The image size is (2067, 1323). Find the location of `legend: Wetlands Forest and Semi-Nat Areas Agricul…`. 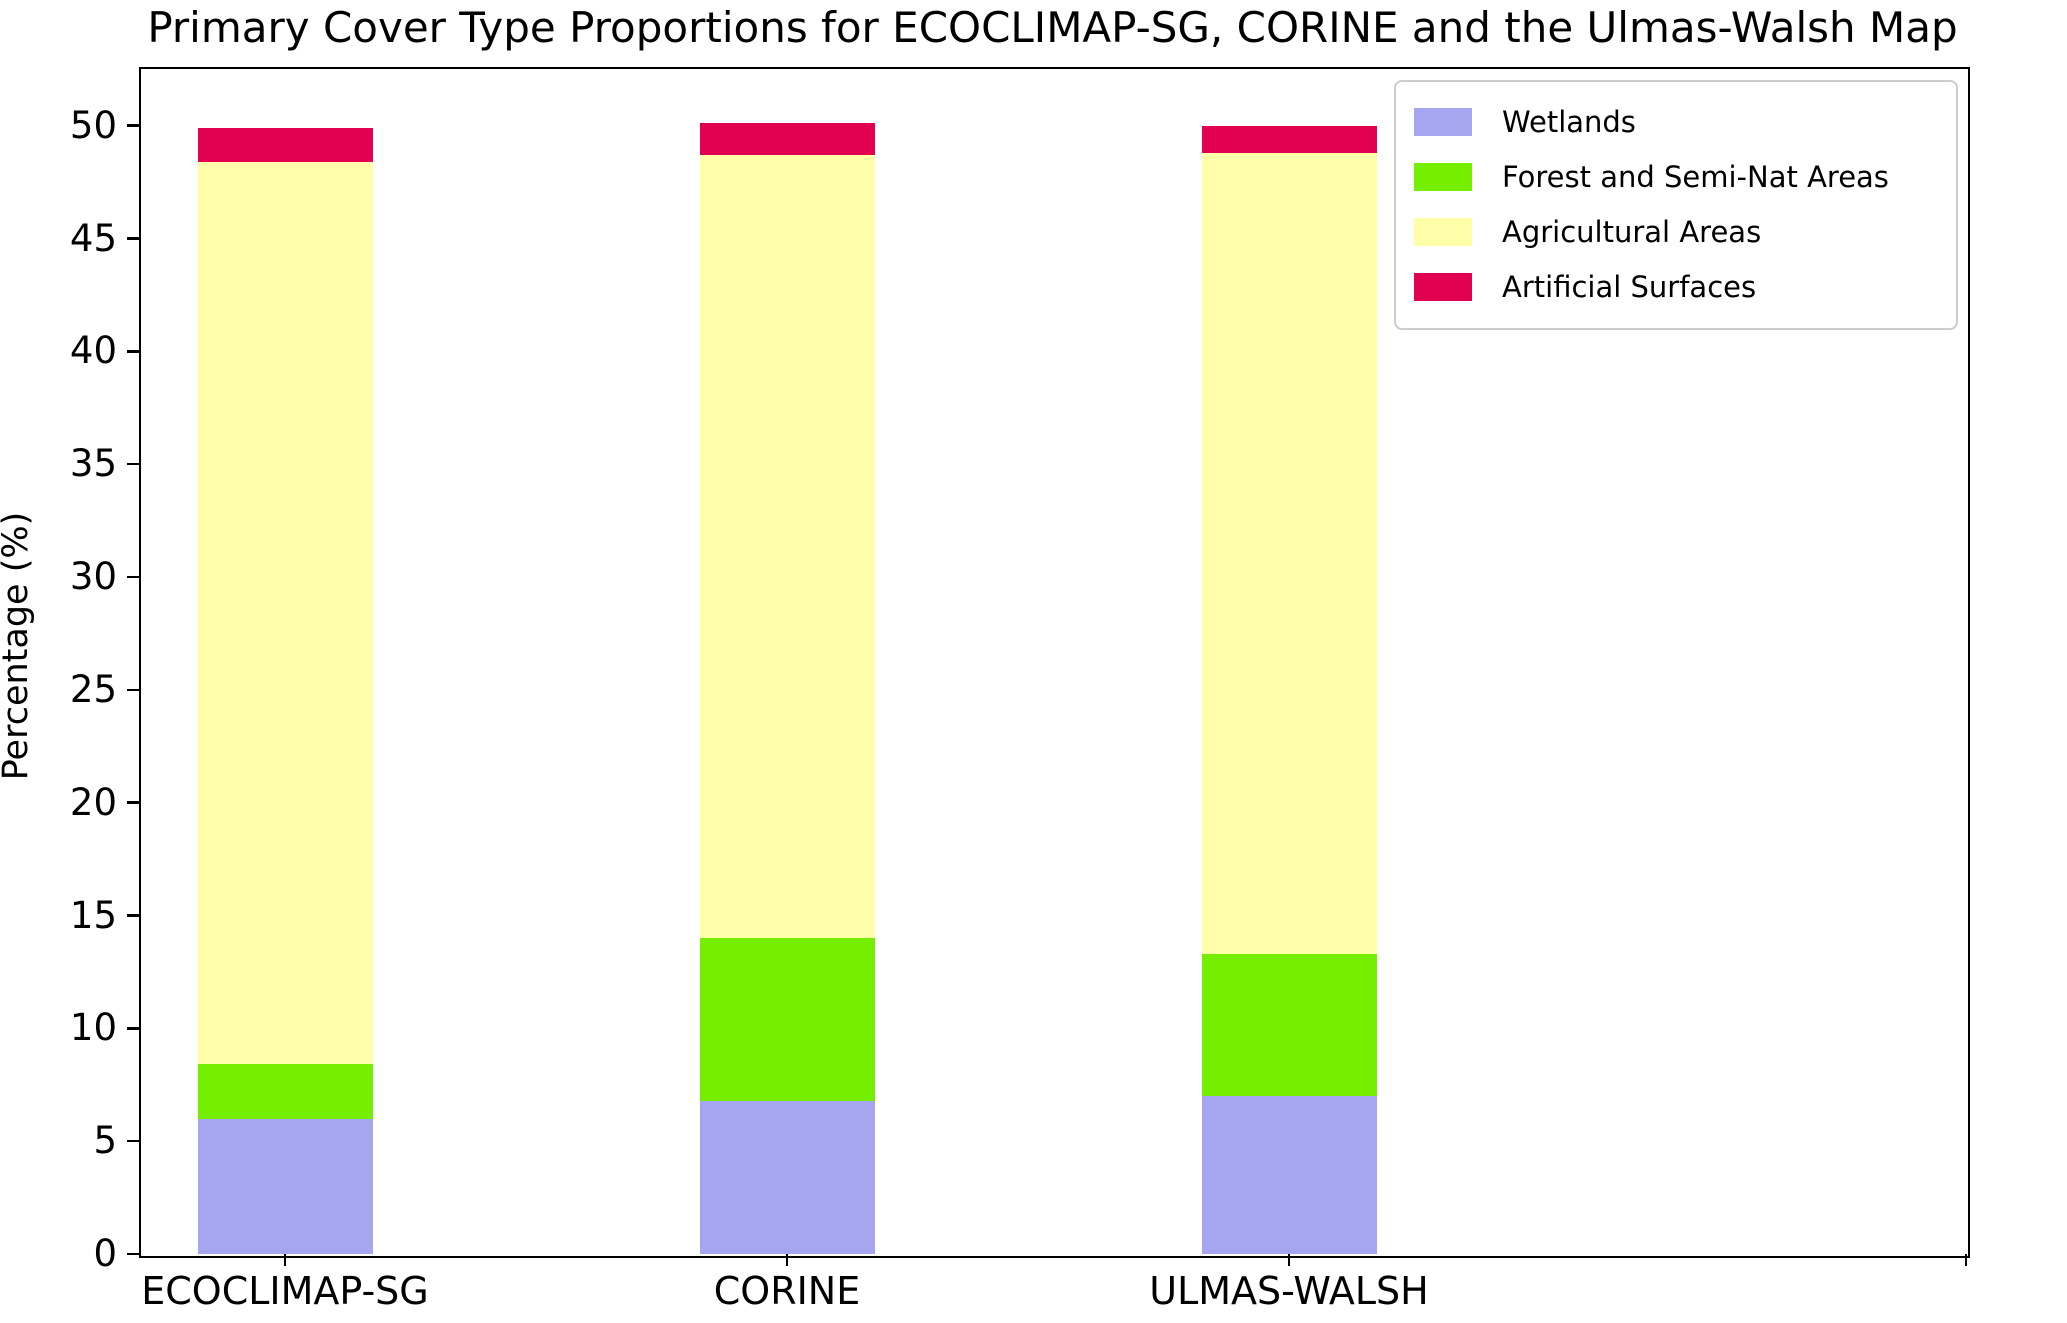

legend: Wetlands Forest and Semi-Nat Areas Agricul… is located at coordinates (1676, 205).